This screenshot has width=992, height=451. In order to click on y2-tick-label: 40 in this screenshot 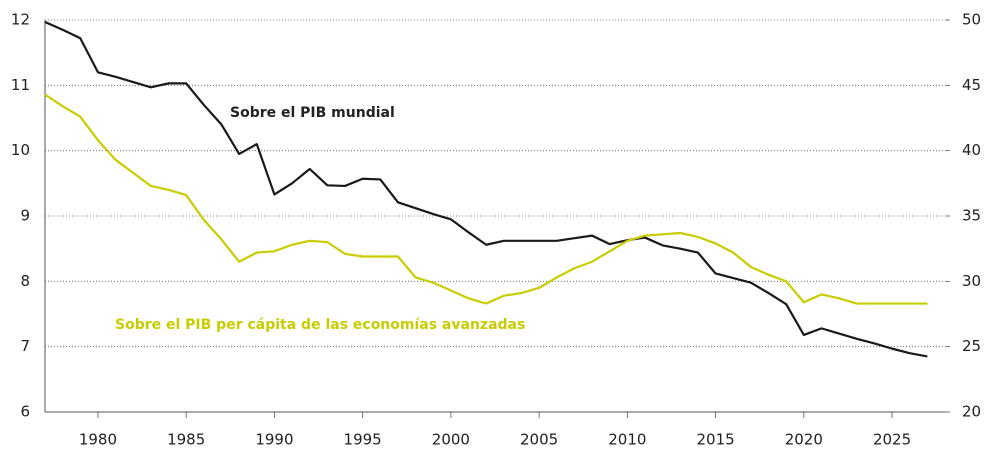, I will do `click(971, 150)`.